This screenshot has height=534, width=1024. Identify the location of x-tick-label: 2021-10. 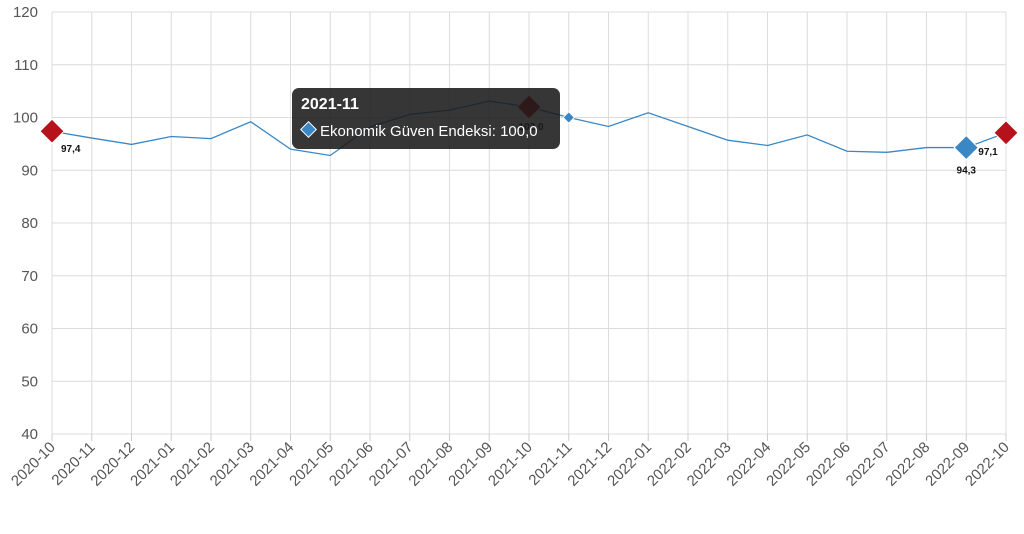
(510, 464).